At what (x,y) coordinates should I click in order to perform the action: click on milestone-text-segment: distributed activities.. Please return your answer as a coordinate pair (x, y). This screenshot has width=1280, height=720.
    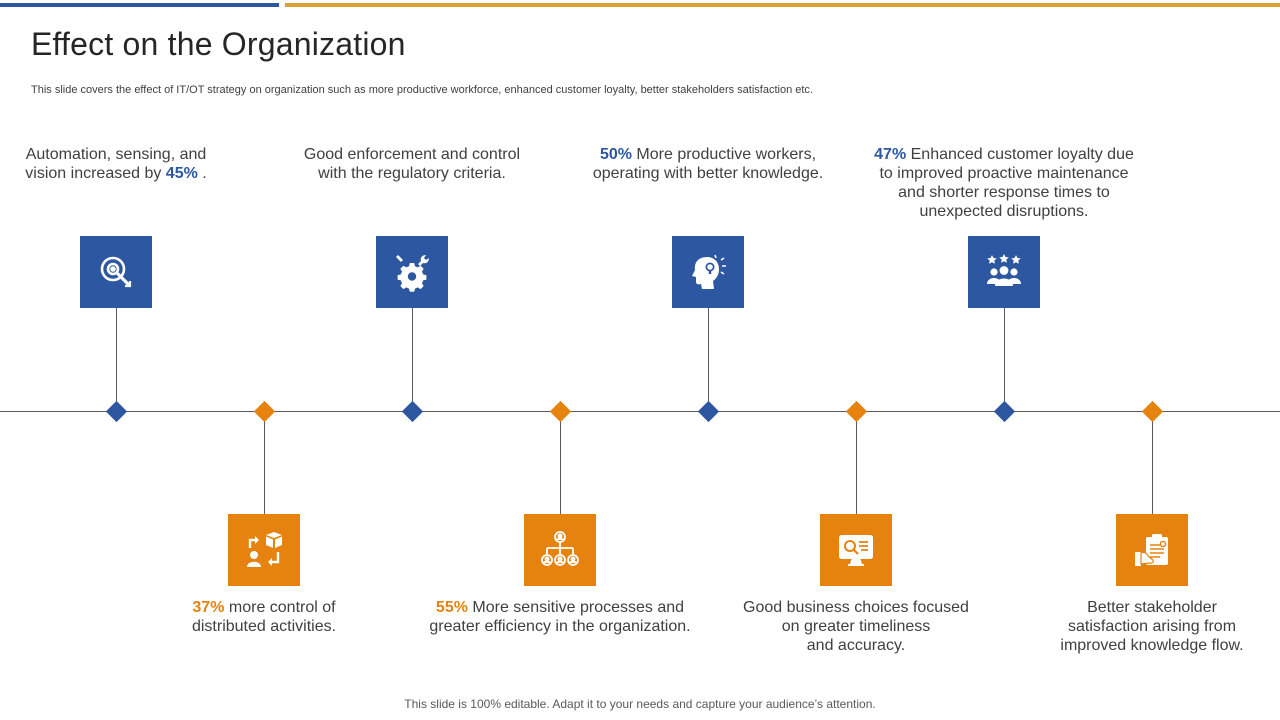
    Looking at the image, I should click on (264, 626).